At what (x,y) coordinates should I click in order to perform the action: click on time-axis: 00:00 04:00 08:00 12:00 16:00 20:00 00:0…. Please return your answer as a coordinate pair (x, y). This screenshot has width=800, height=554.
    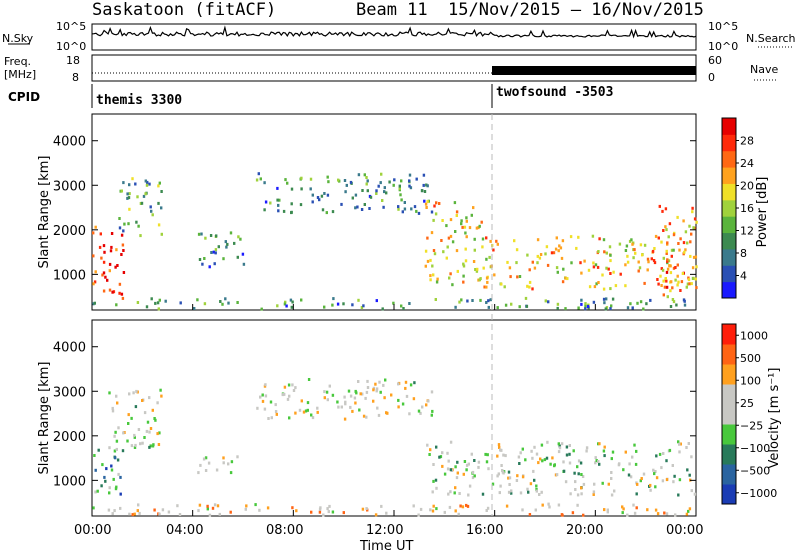
    Looking at the image, I should click on (388, 538).